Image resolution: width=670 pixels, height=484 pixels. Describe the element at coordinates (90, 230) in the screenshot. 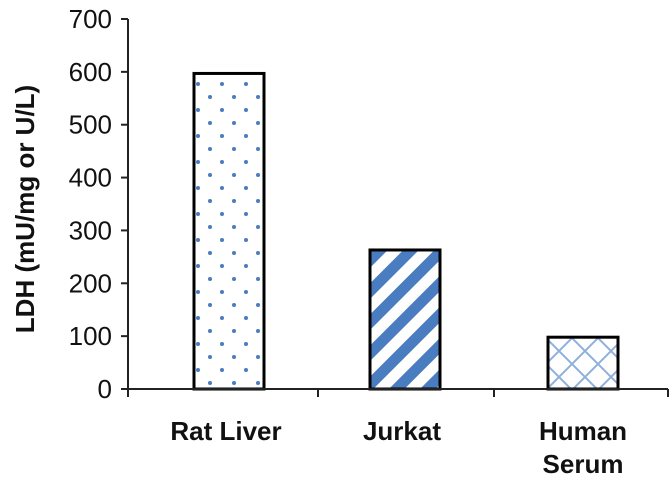

I see `y-tick-label: 300` at that location.